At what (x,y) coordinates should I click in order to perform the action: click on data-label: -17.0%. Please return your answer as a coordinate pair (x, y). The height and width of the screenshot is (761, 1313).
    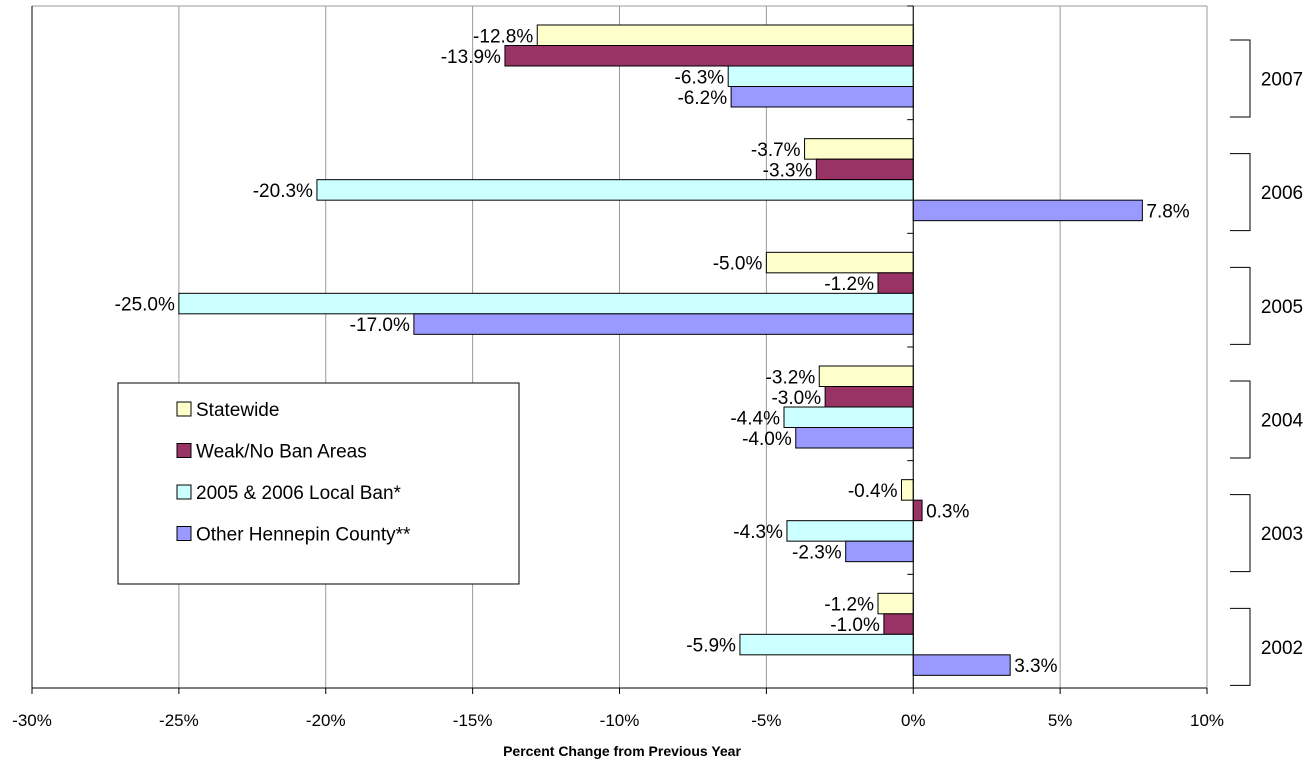
    Looking at the image, I should click on (380, 325).